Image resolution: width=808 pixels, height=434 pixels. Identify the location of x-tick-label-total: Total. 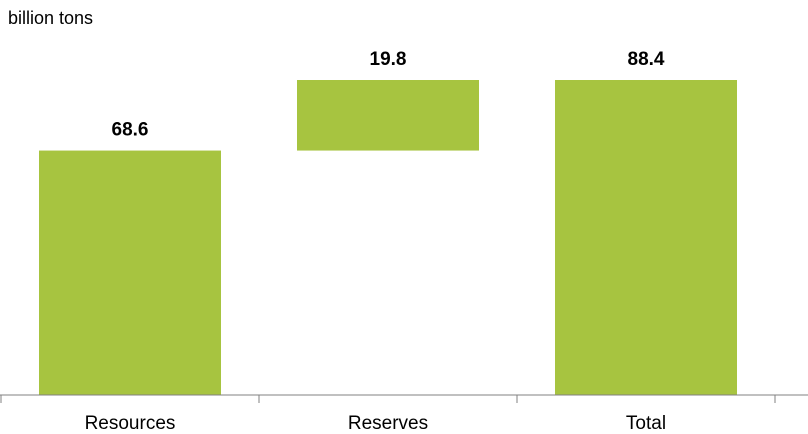
(646, 423).